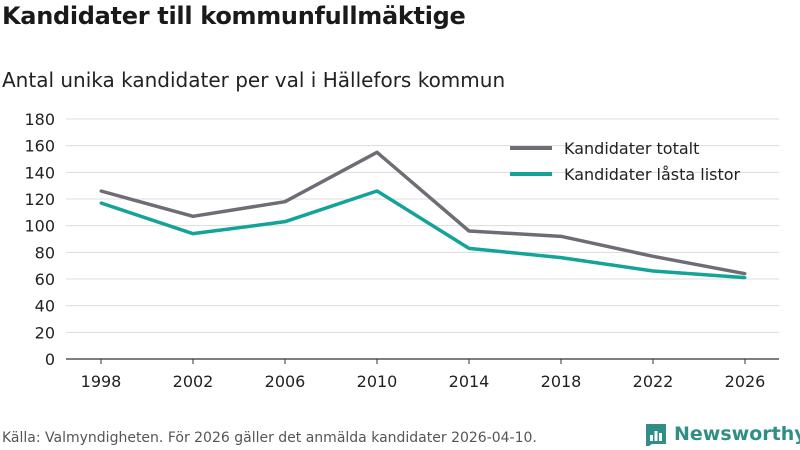  I want to click on y-tick-label: 40, so click(45, 306).